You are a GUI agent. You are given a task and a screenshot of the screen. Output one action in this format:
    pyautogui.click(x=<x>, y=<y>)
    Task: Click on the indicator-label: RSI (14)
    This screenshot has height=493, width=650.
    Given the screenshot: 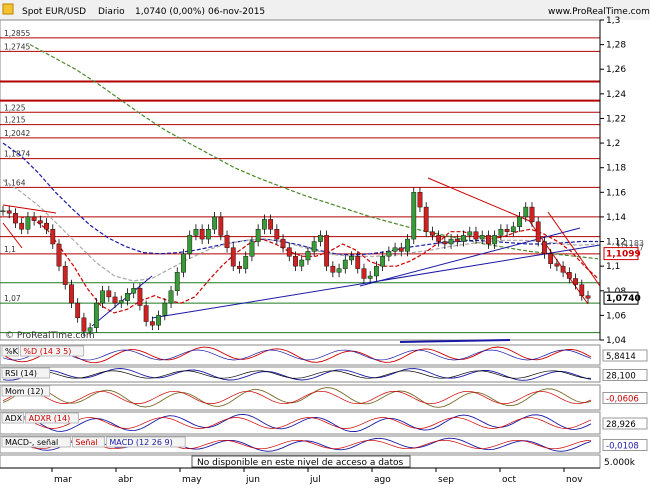 What is the action you would take?
    pyautogui.click(x=21, y=373)
    